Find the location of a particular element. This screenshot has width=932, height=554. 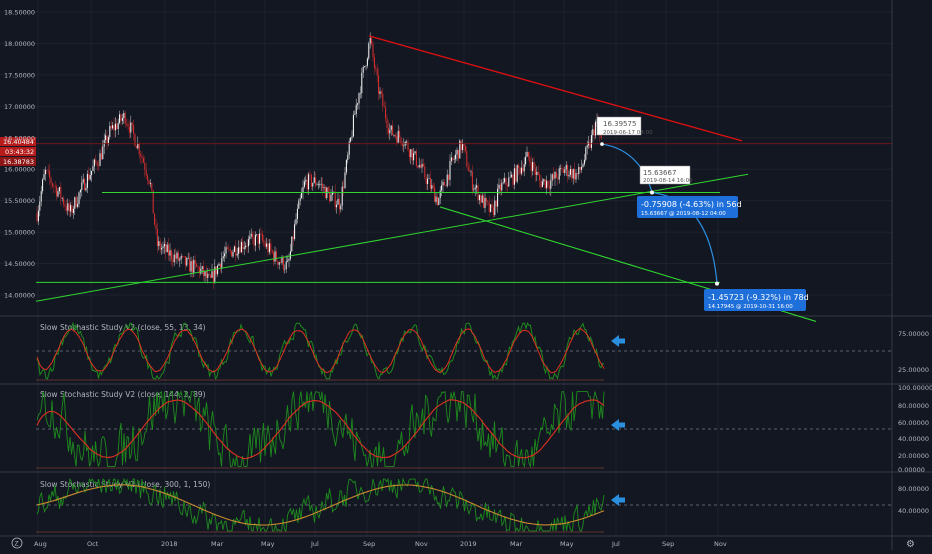

tradingview-logo-icon is located at coordinates (17, 543).